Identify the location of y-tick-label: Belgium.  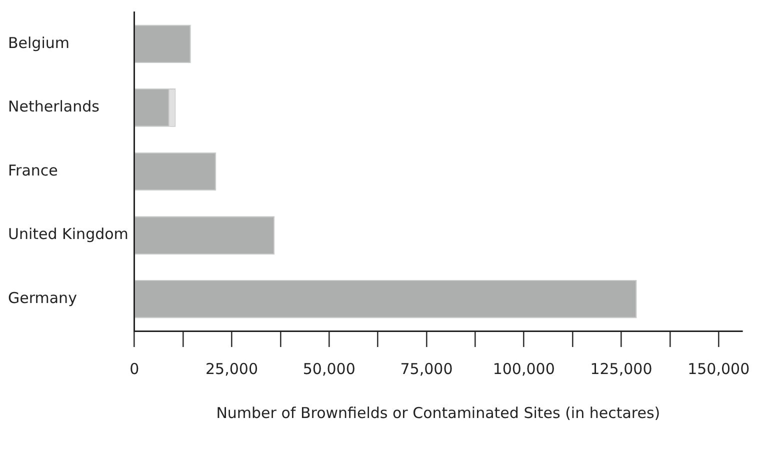
(39, 43).